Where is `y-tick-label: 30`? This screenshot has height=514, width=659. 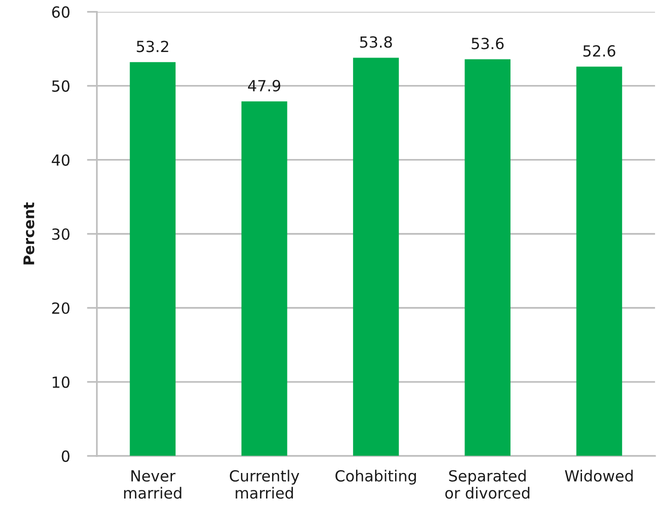 y-tick-label: 30 is located at coordinates (61, 234).